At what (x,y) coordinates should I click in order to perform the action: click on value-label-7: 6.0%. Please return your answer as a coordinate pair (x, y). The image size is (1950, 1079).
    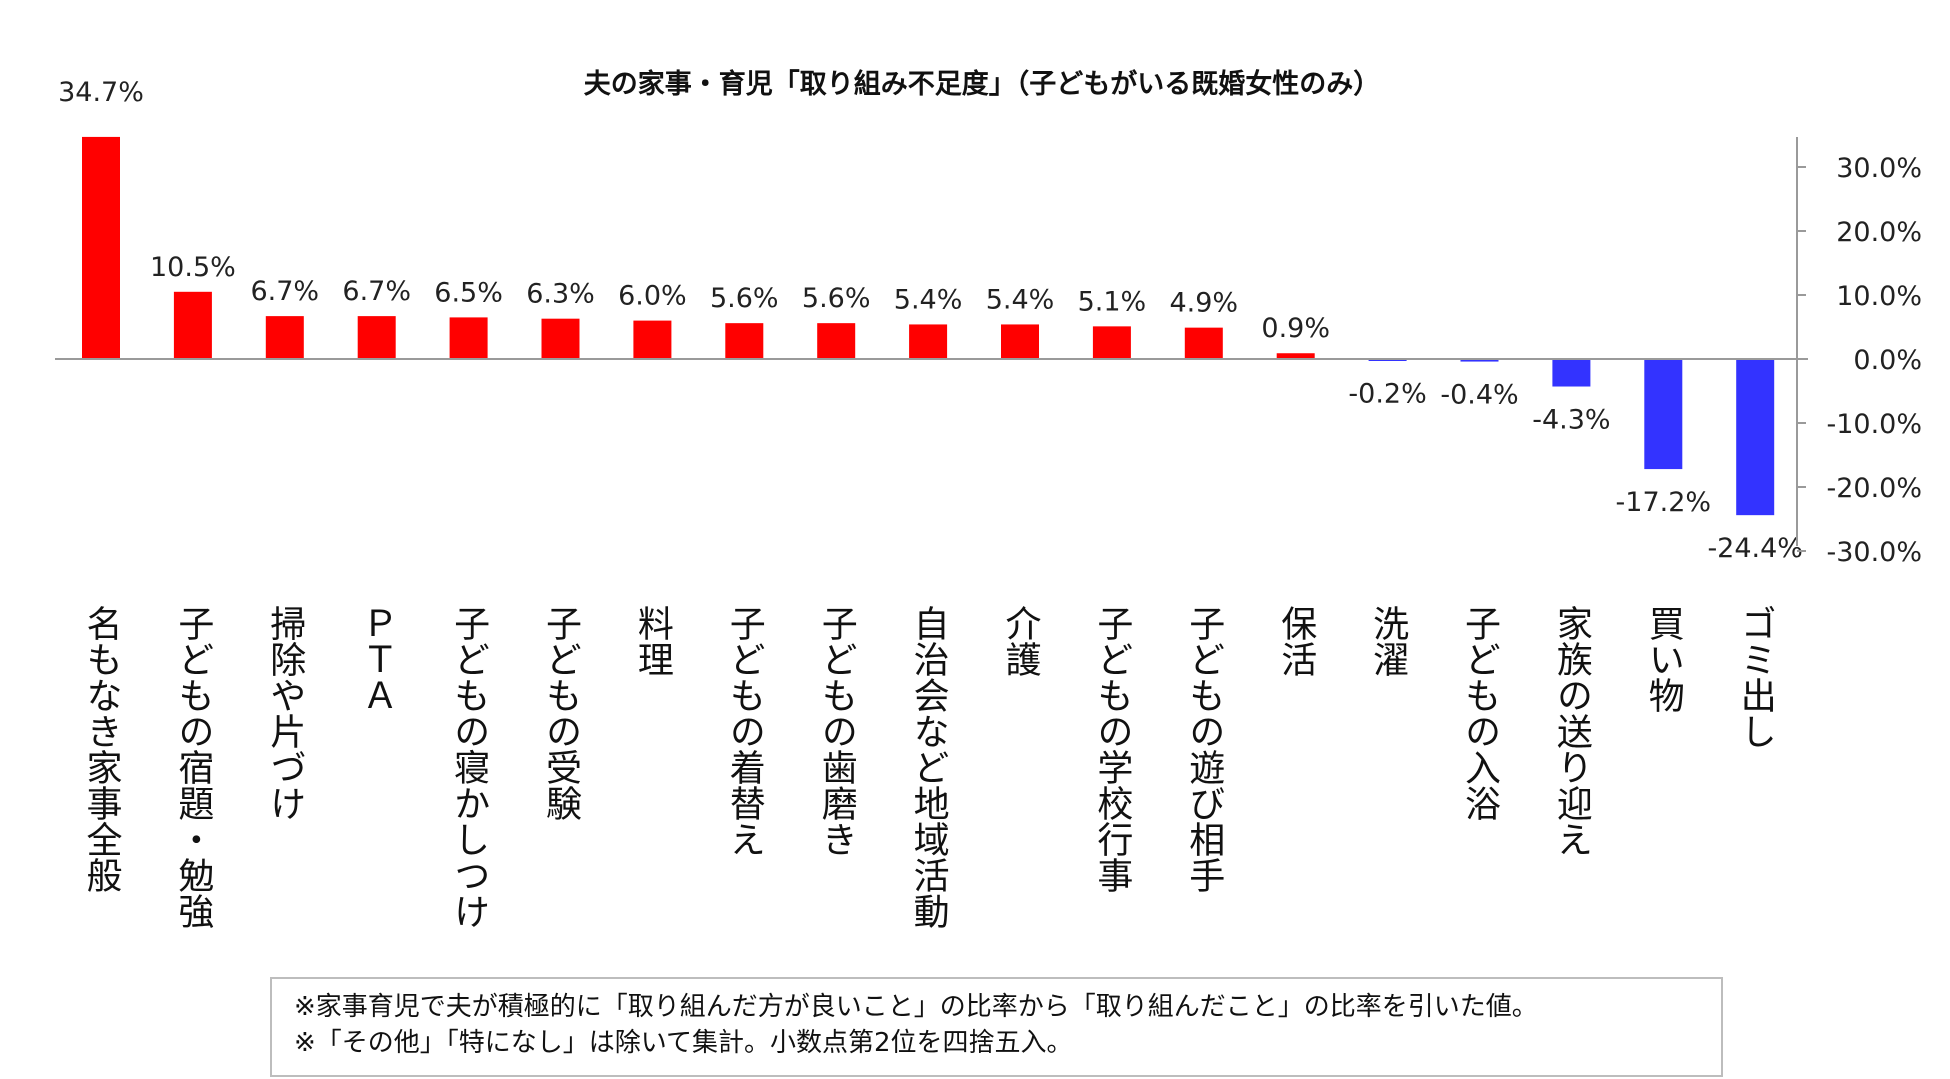
    Looking at the image, I should click on (652, 296).